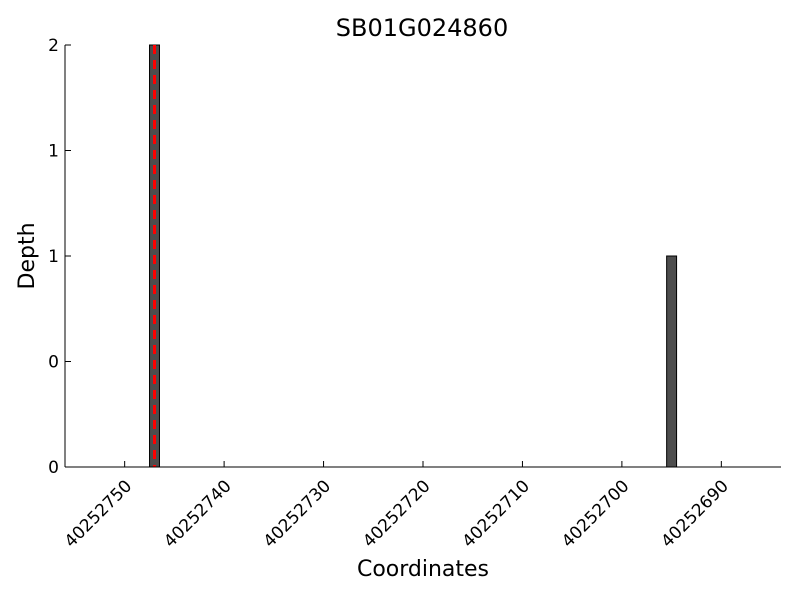  Describe the element at coordinates (422, 28) in the screenshot. I see `chart-title: SB01G024860` at that location.